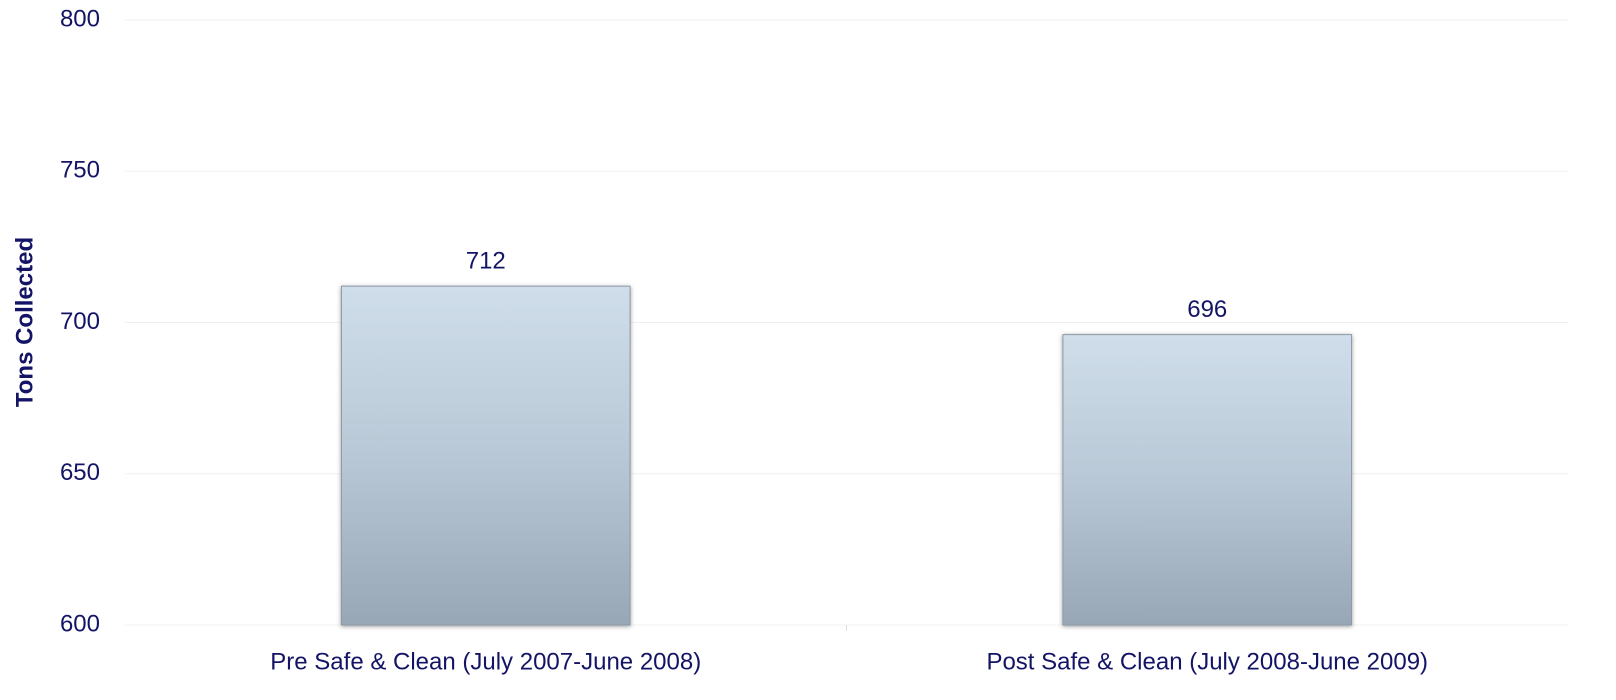 The width and height of the screenshot is (1616, 700). What do you see at coordinates (80, 472) in the screenshot?
I see `y-tick-label: 650` at bounding box center [80, 472].